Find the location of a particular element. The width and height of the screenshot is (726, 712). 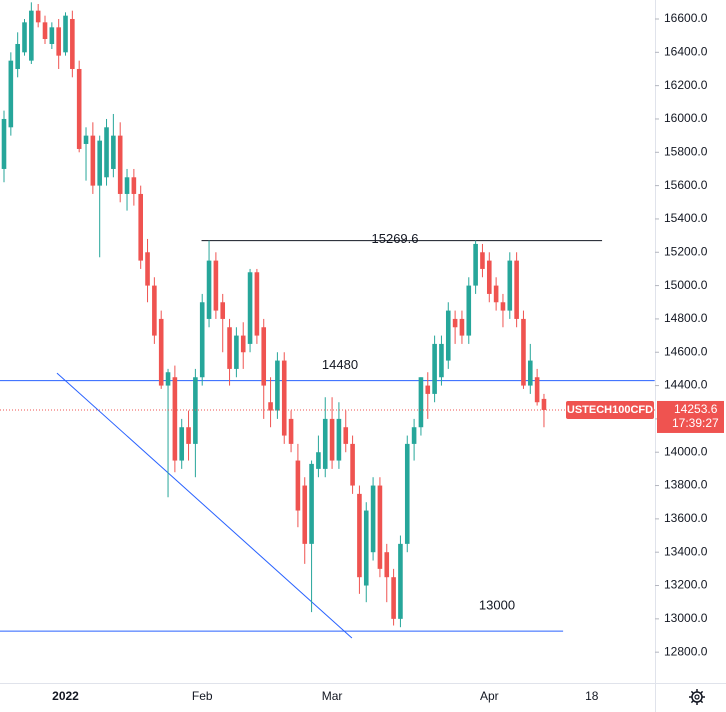

y-tick-label: 15600.0 is located at coordinates (686, 185).